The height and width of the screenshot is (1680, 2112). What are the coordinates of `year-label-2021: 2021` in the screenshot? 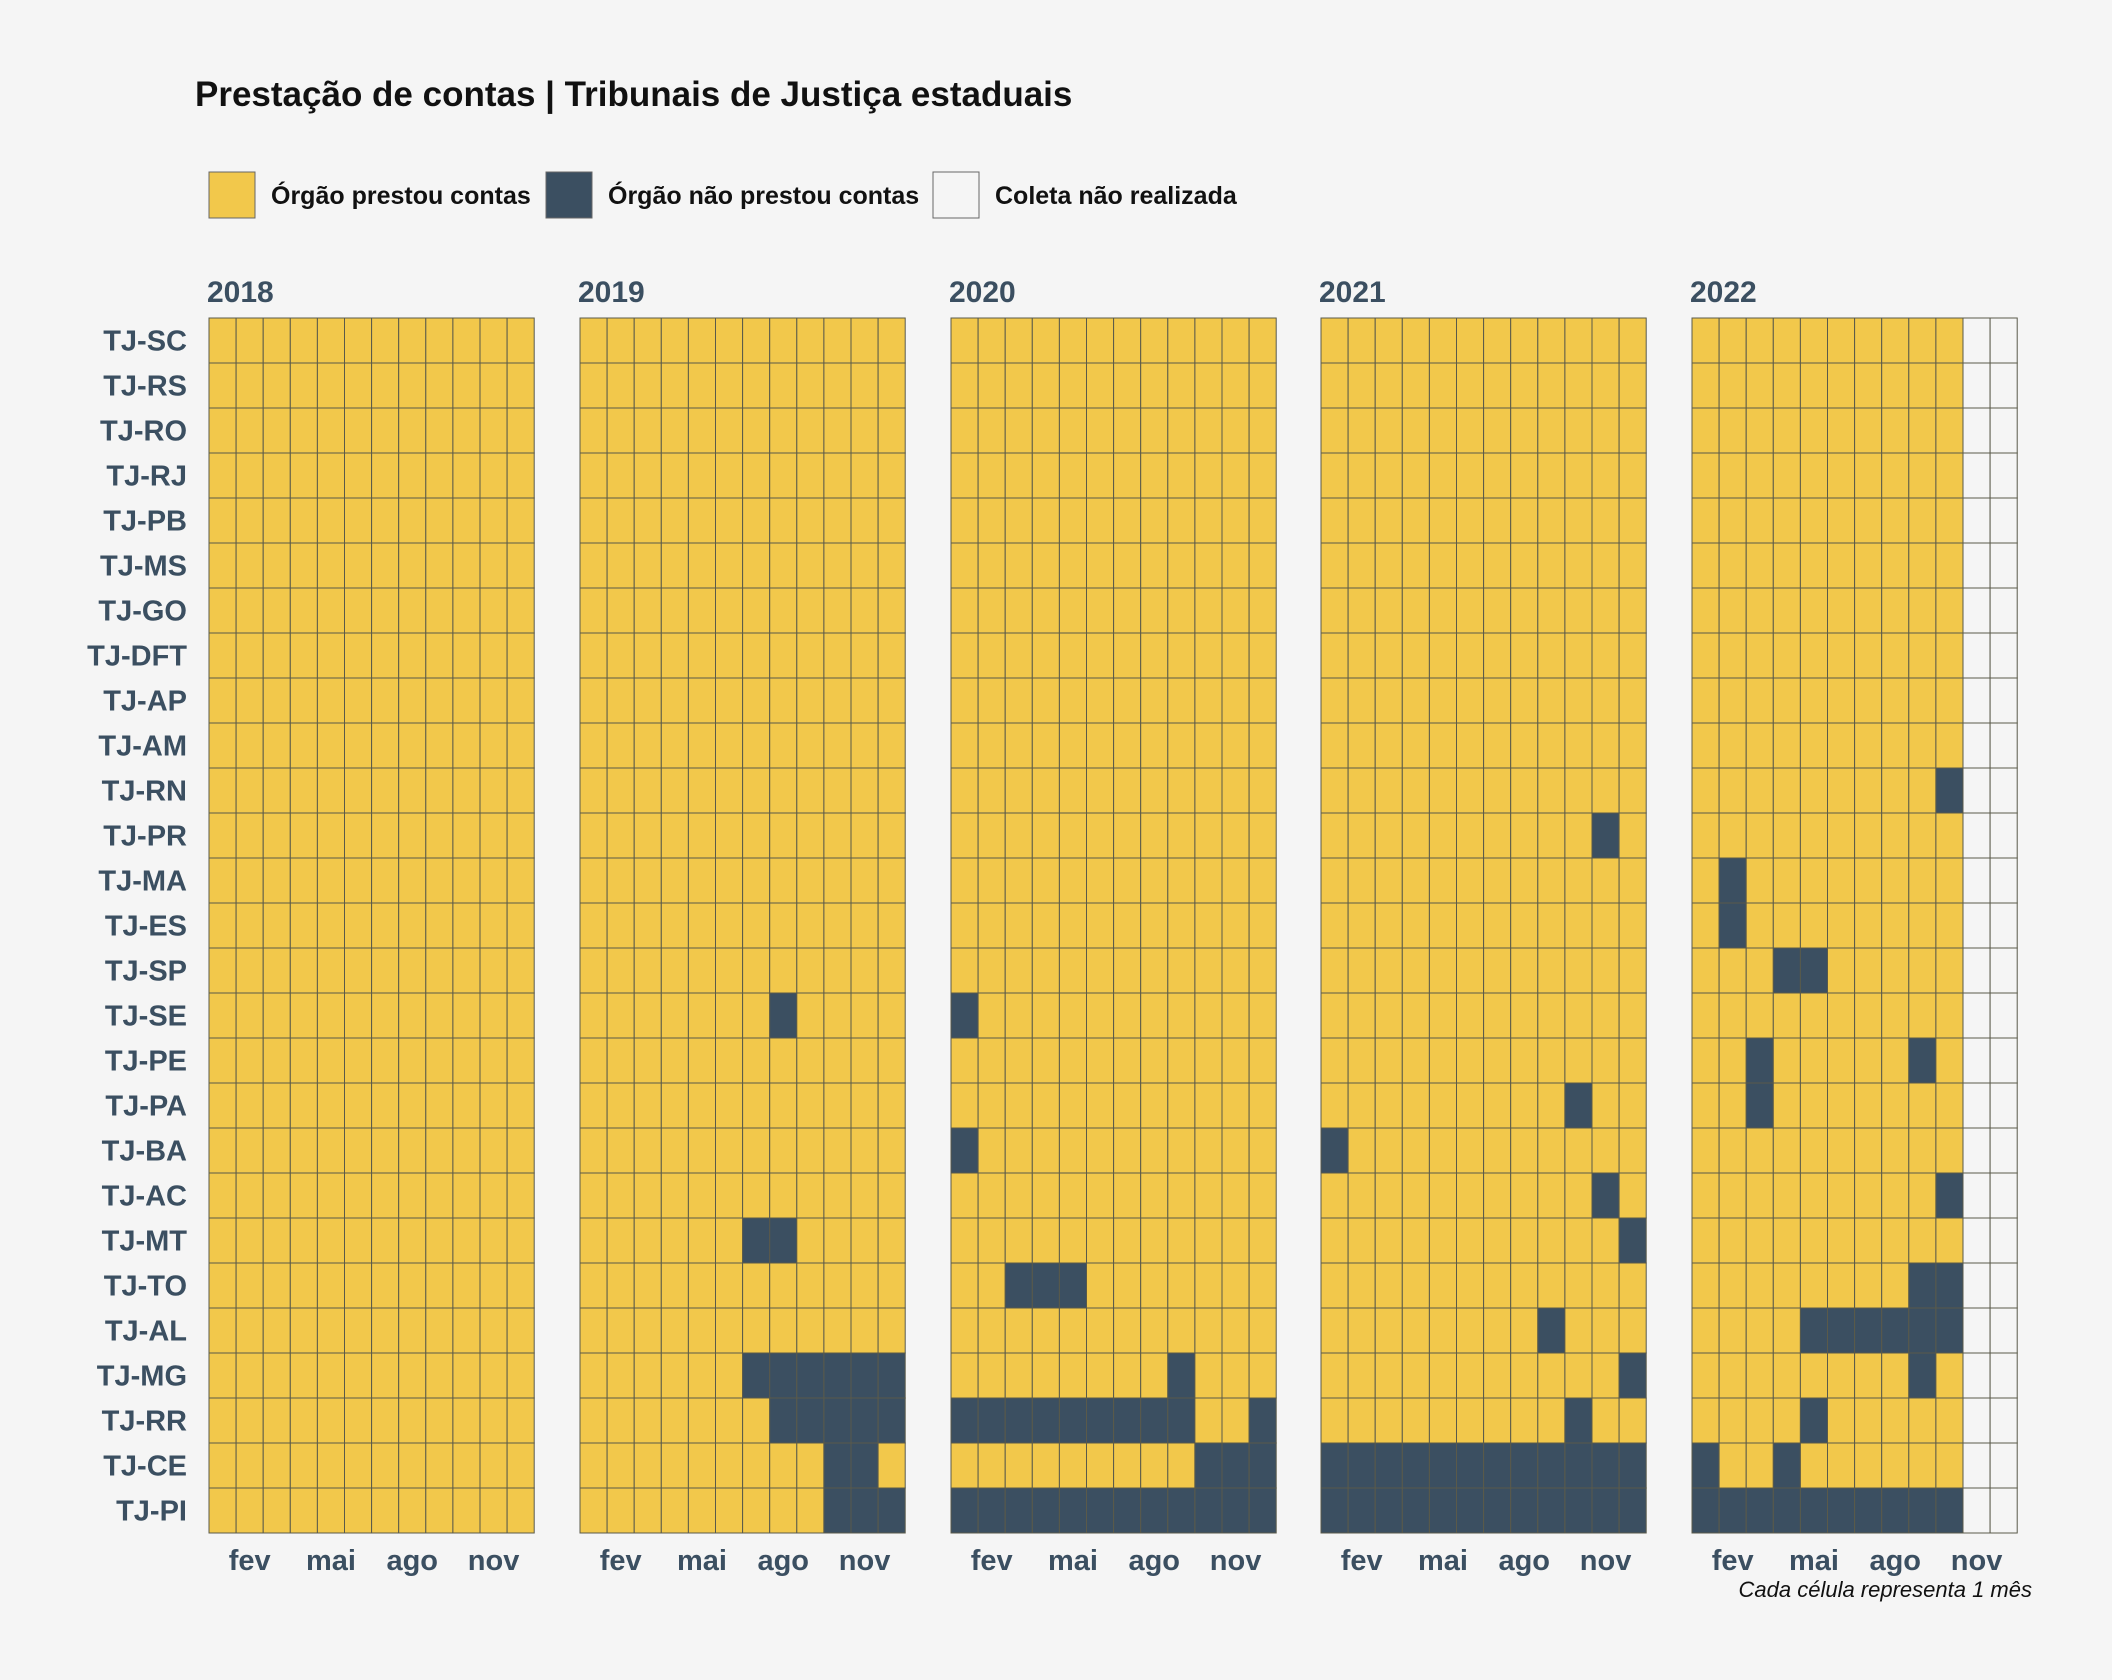 It's located at (1352, 292).